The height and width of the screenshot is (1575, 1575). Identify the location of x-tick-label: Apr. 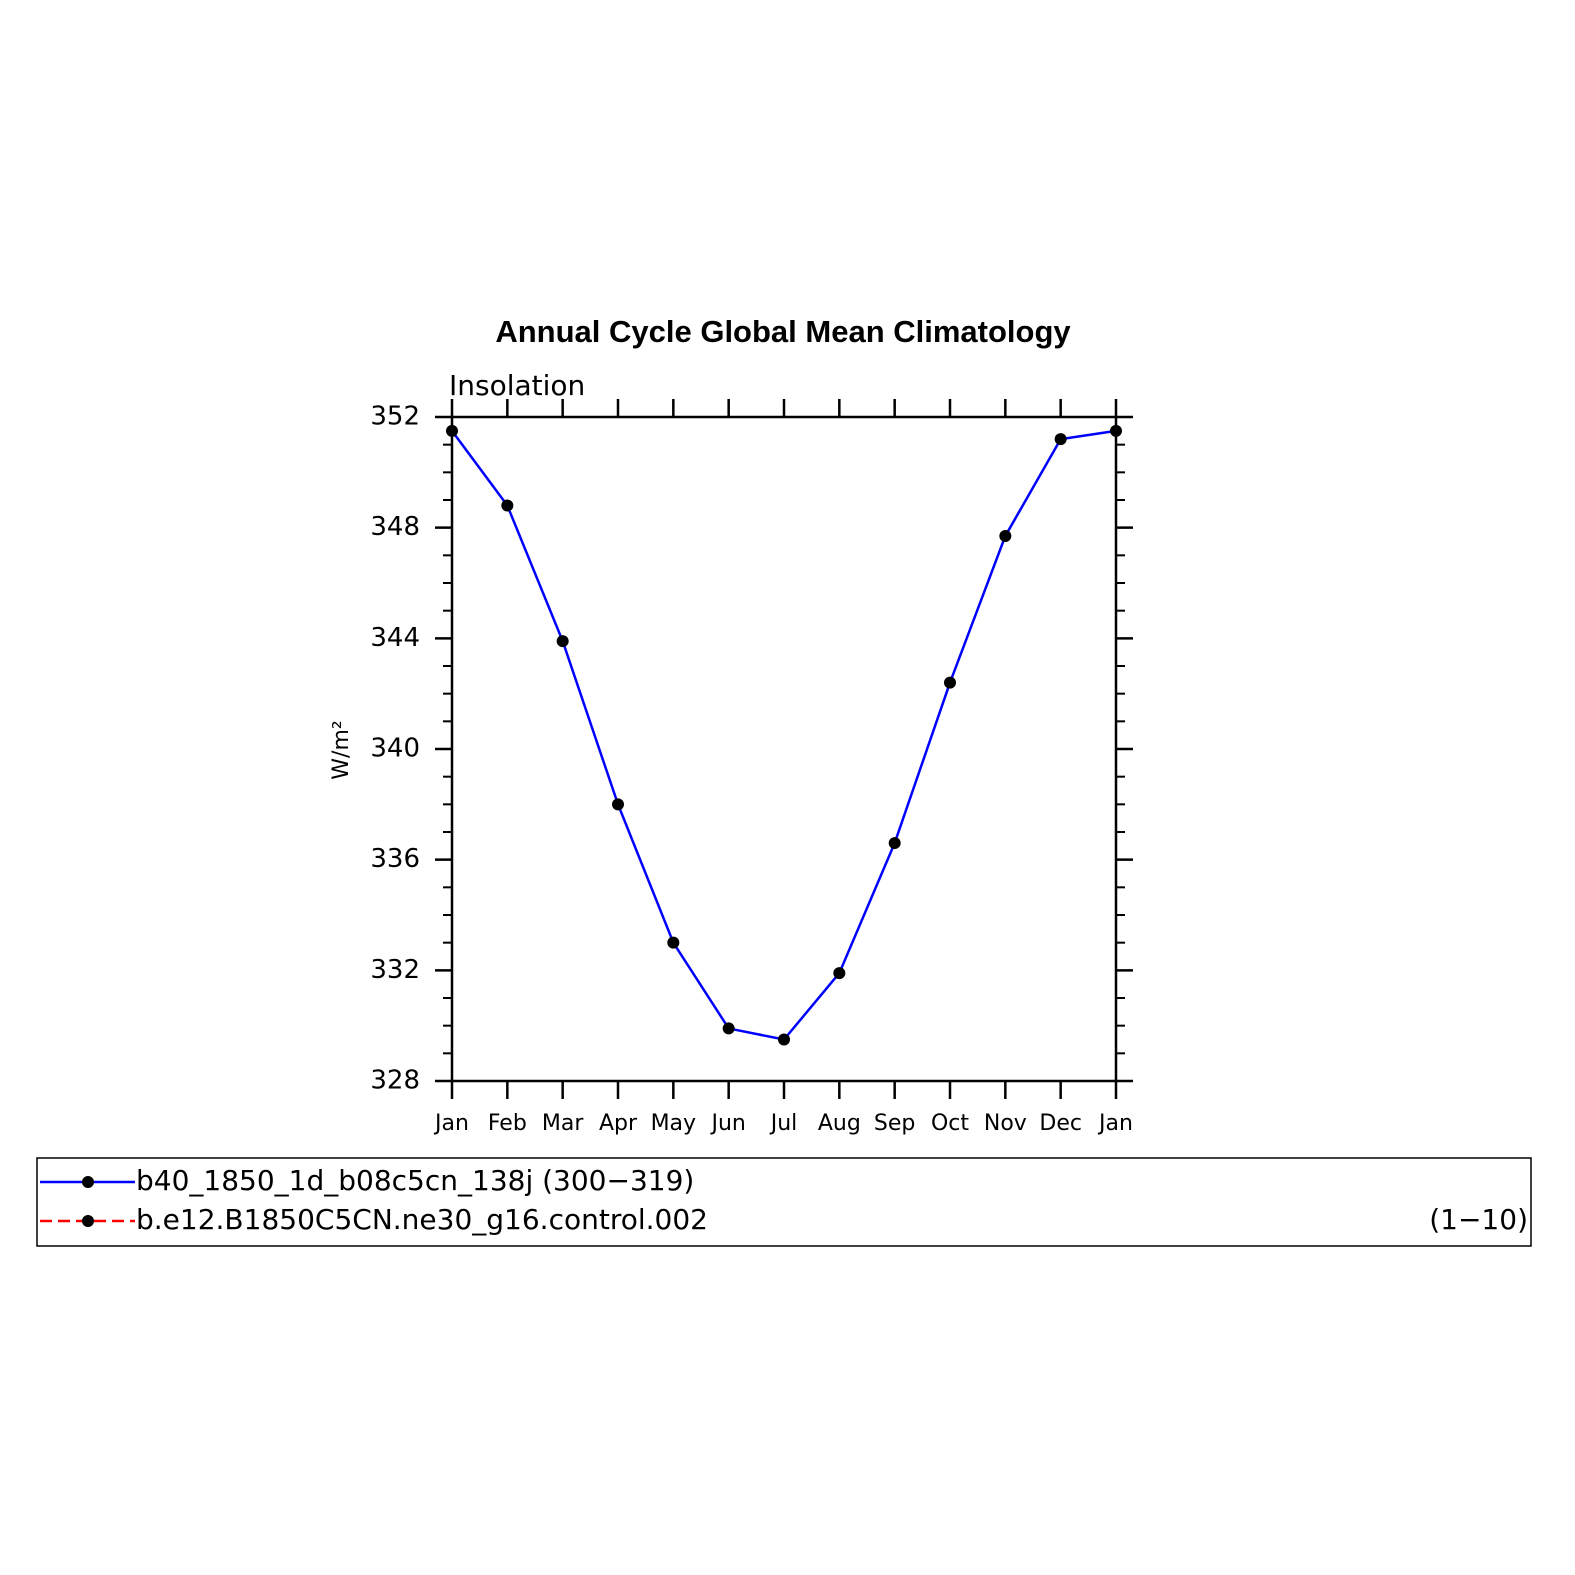
(618, 1123).